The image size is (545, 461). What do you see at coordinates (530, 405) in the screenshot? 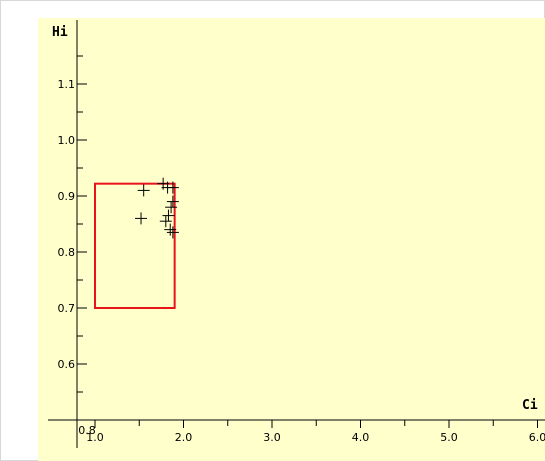
I see `x-axis-label: Ci` at bounding box center [530, 405].